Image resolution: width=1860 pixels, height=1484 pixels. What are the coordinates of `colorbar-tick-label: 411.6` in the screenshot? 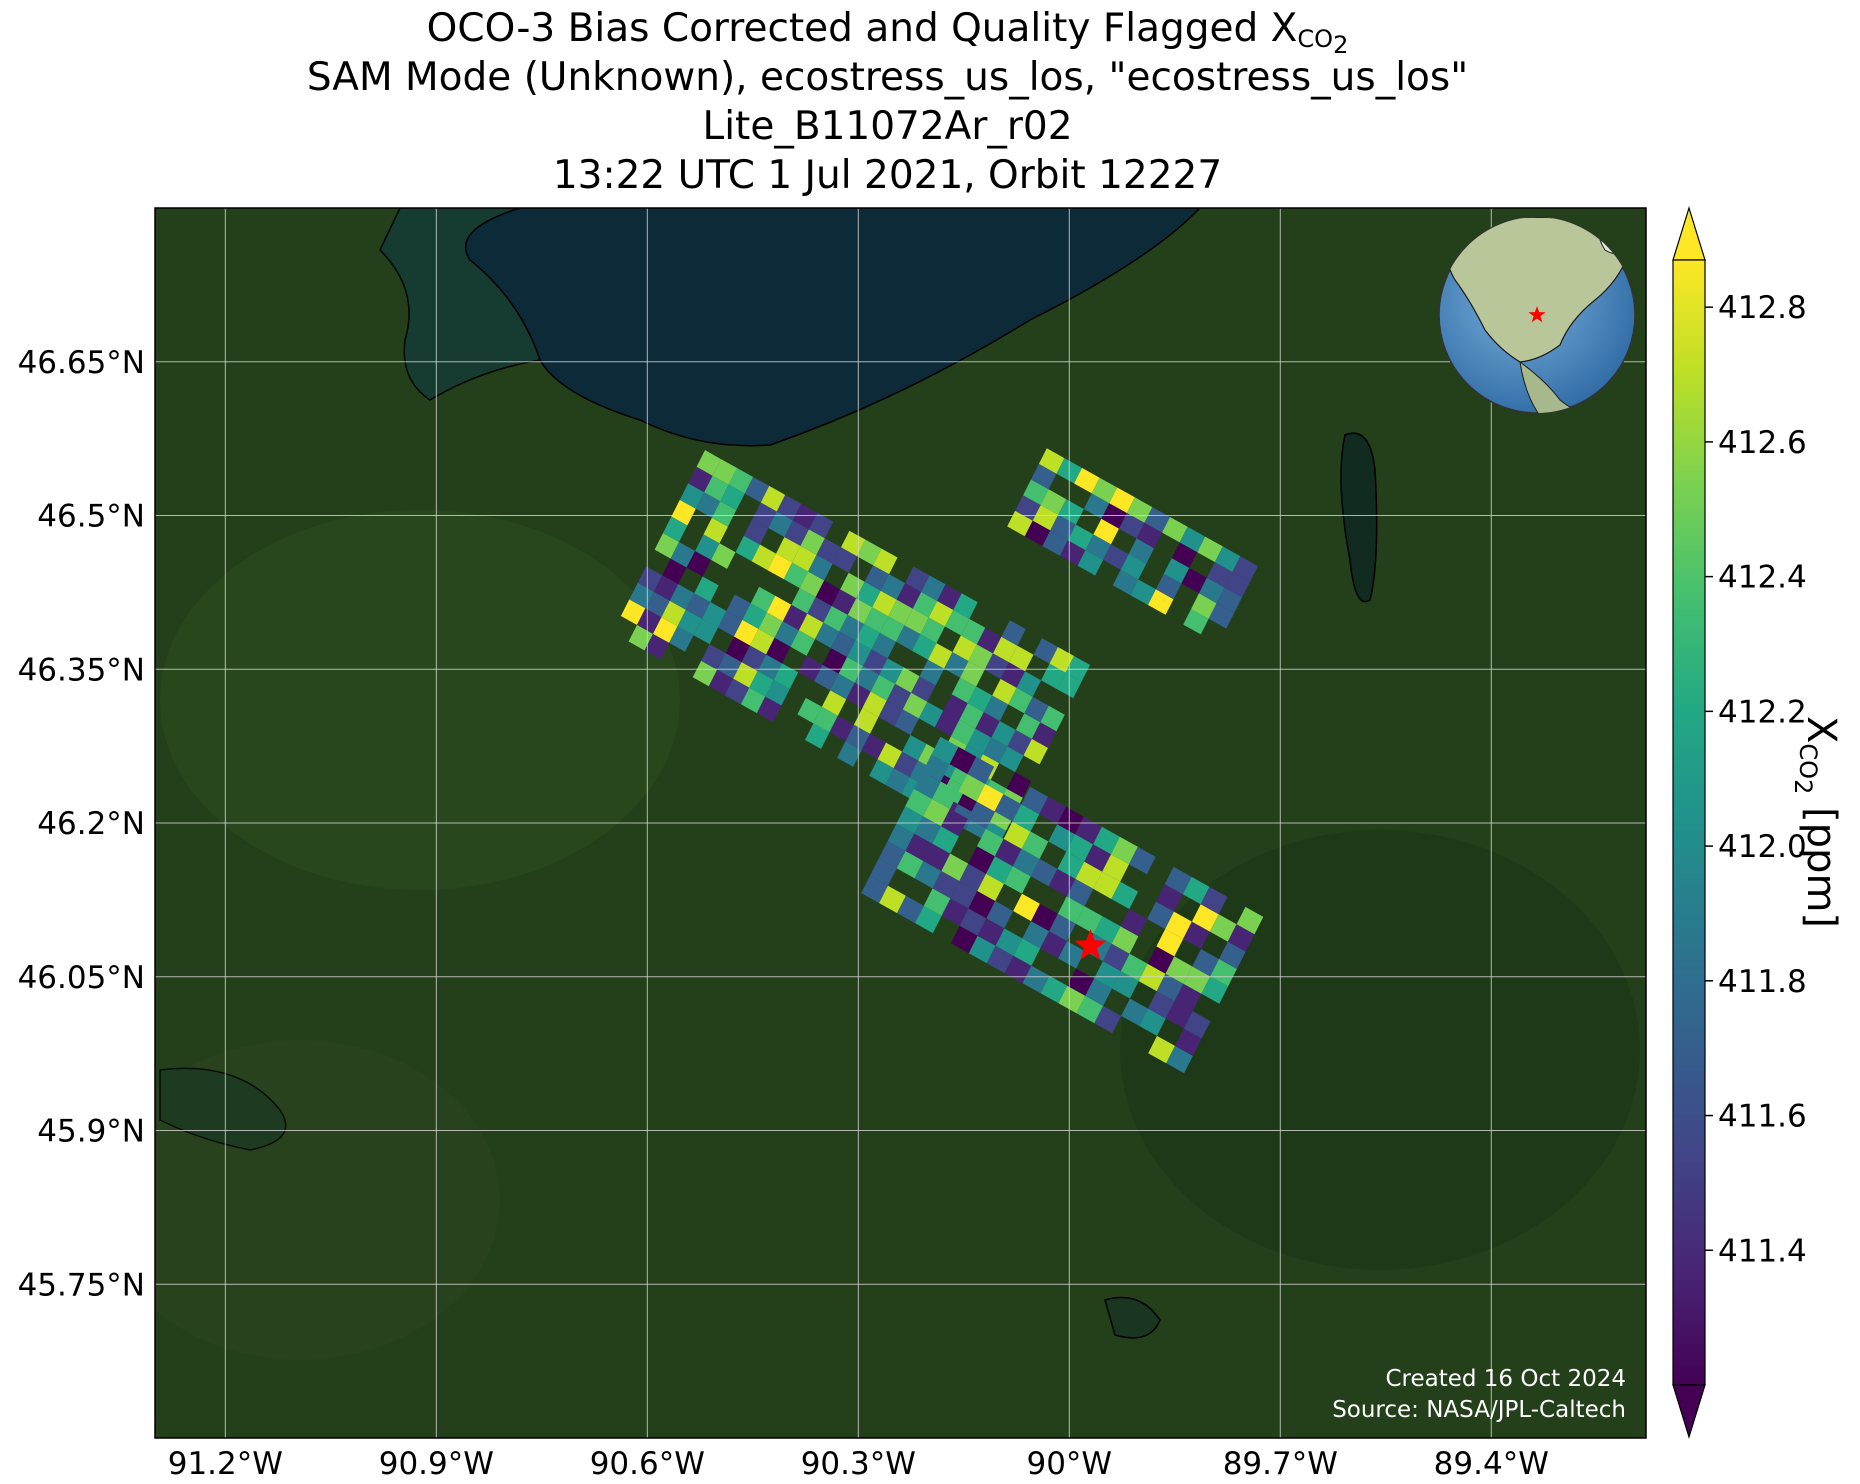 It's located at (1762, 1117).